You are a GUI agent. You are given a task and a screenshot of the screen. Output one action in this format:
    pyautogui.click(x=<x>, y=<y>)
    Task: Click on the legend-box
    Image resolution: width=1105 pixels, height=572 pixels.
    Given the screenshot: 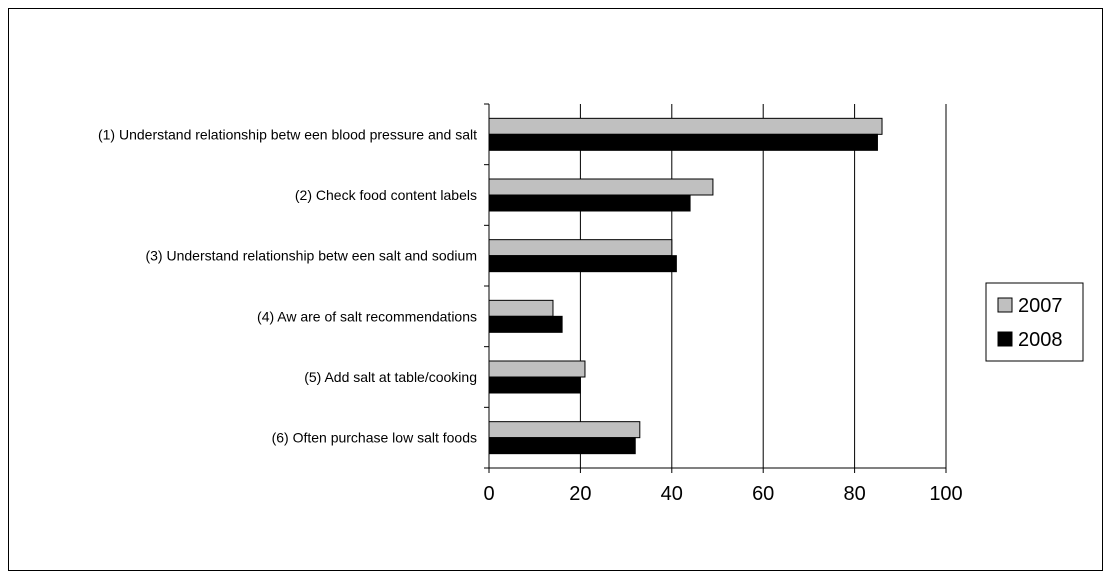 What is the action you would take?
    pyautogui.click(x=1034, y=322)
    